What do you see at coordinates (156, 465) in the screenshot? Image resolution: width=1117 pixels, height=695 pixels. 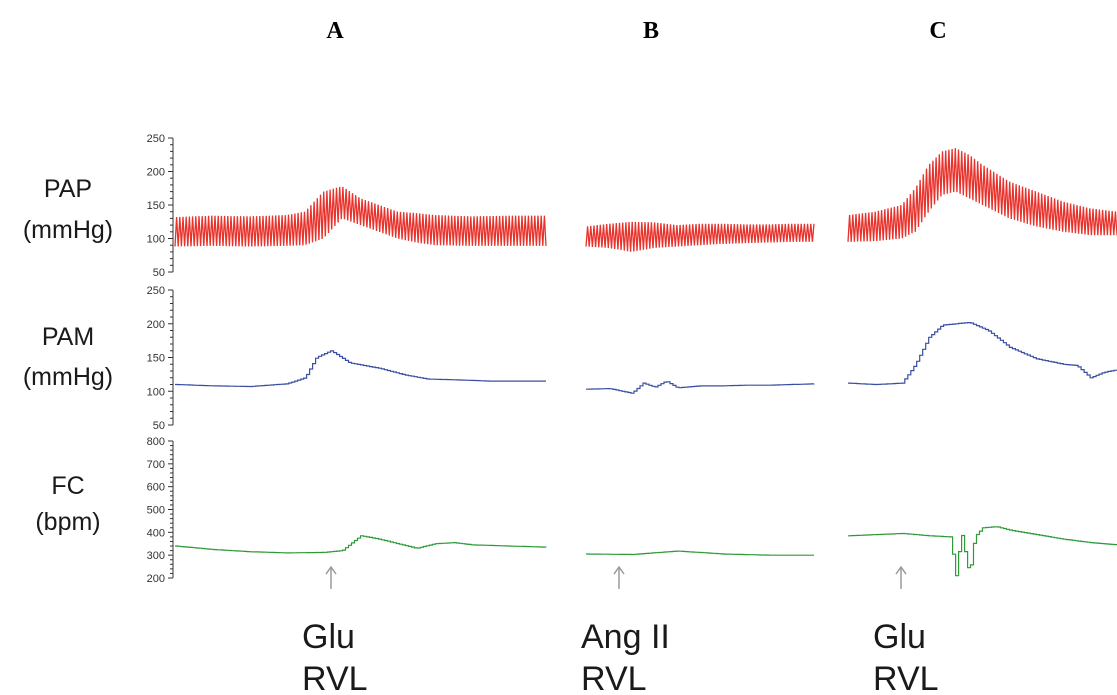 I see `y-tick-label-fc: 700` at bounding box center [156, 465].